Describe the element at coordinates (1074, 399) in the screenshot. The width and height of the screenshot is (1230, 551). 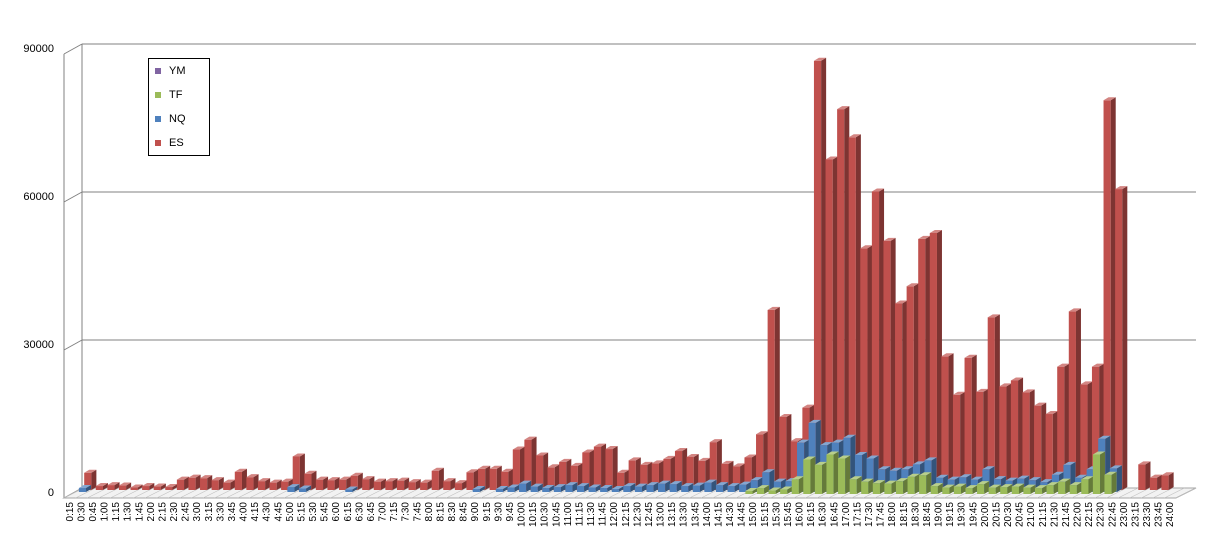
I see `bar-es-21:30` at that location.